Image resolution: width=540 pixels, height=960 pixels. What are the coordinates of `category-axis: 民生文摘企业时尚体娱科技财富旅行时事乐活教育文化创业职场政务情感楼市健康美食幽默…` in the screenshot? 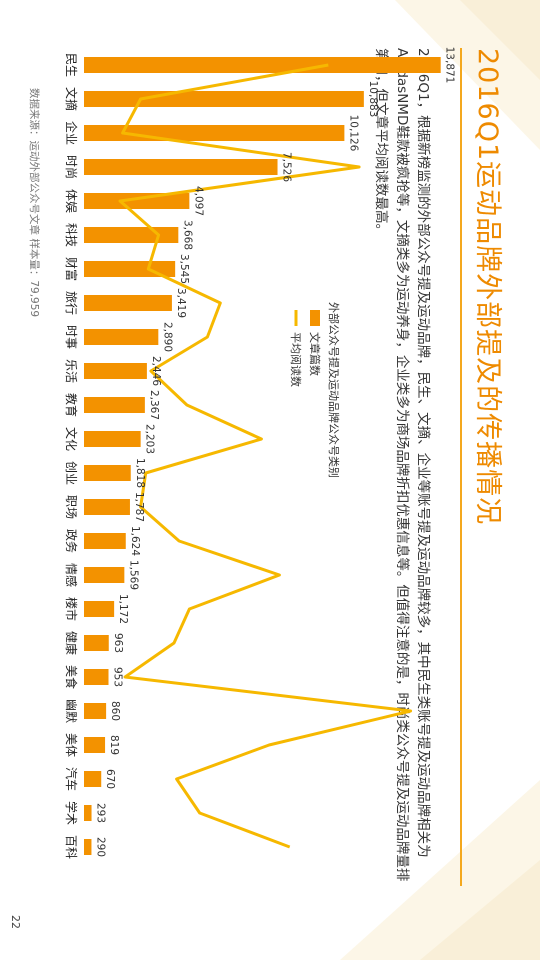 It's located at (71, 456).